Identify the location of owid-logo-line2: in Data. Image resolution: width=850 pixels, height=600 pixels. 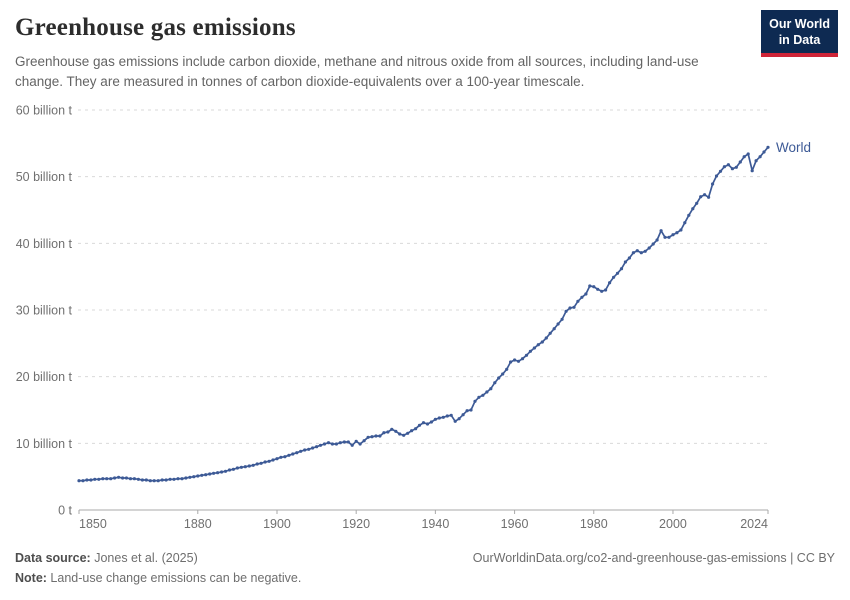
(799, 40).